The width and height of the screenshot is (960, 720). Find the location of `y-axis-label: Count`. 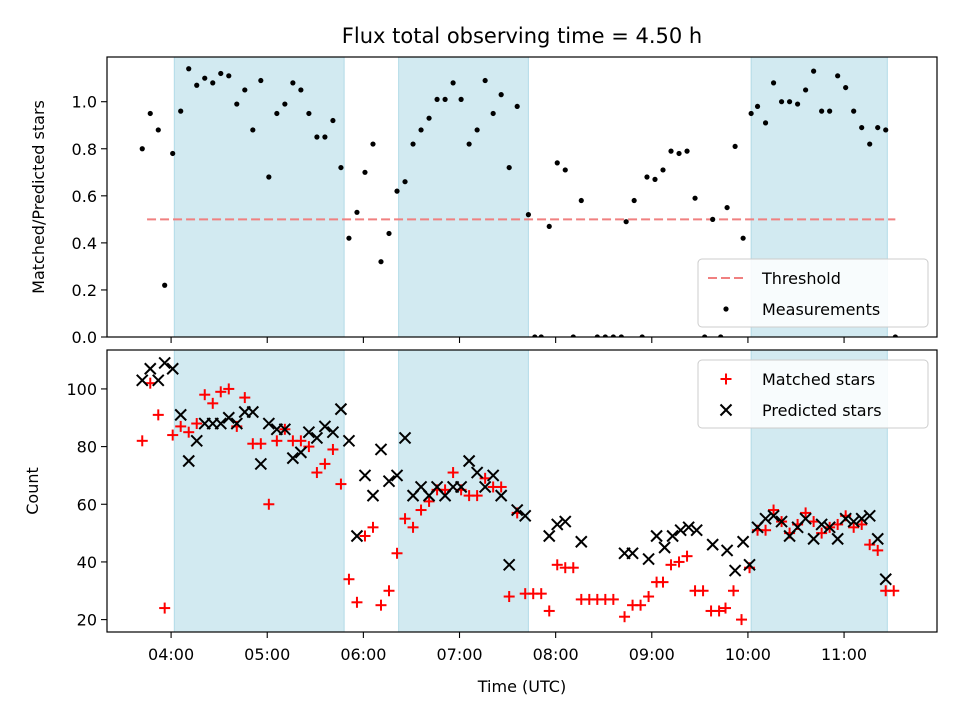

y-axis-label: Count is located at coordinates (32, 491).